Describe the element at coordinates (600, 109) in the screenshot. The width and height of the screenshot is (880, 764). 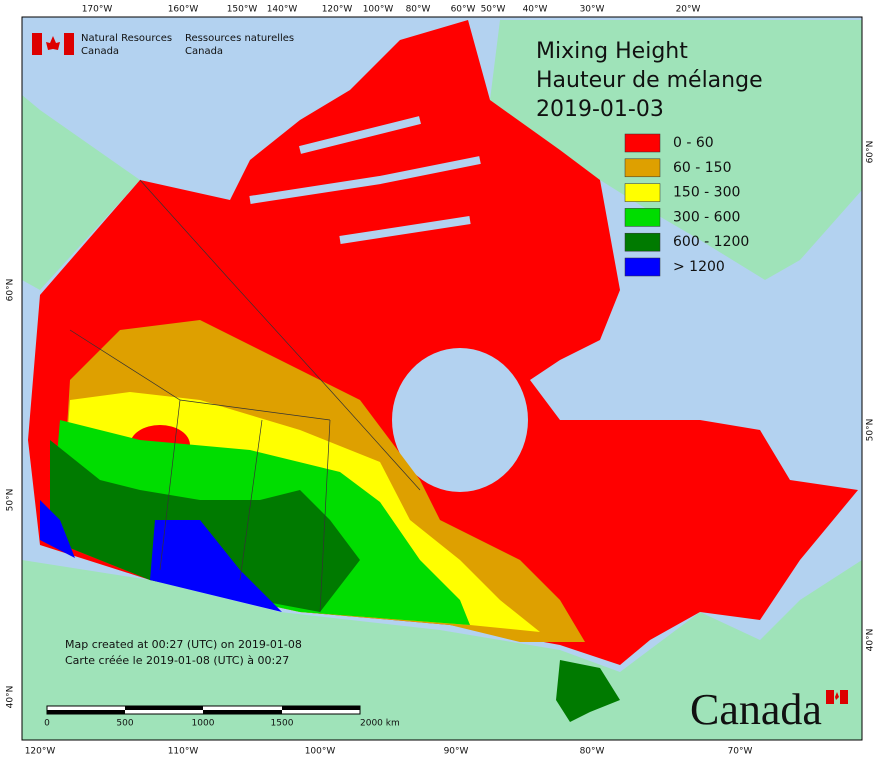
I see `title: 2019-01-03` at that location.